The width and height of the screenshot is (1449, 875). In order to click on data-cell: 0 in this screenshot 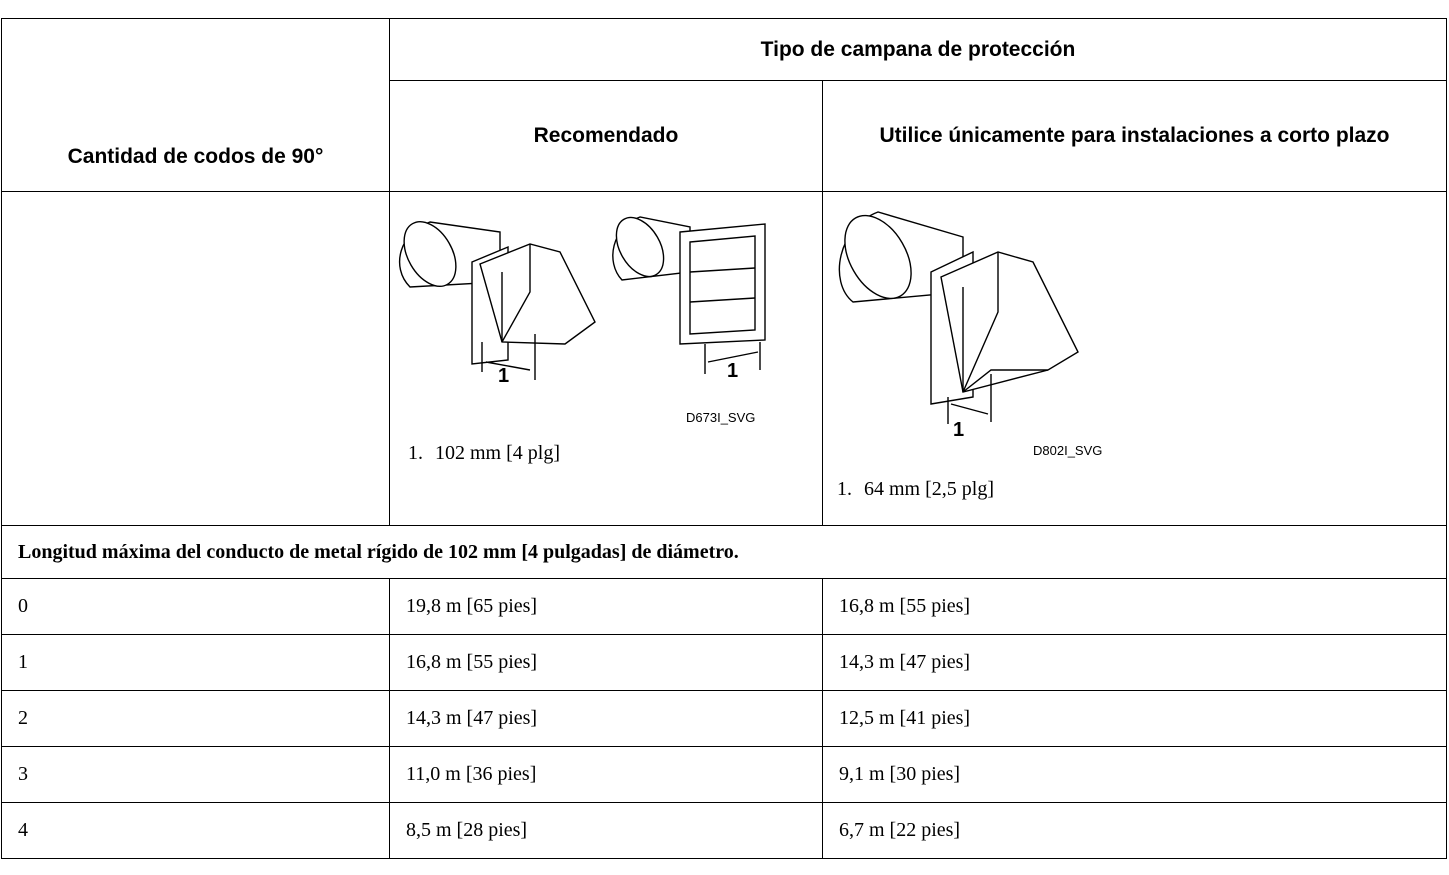, I will do `click(195, 606)`.